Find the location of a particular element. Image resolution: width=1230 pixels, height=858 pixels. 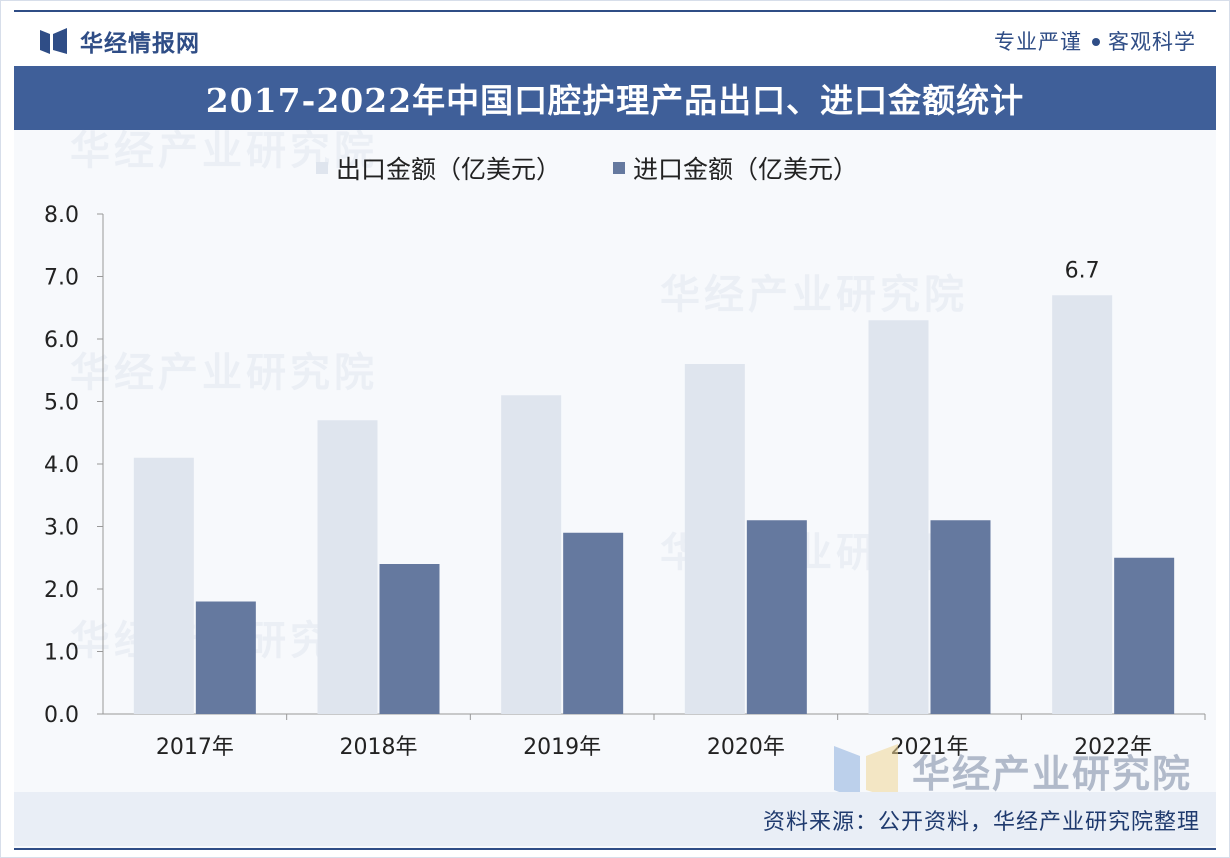

source-text: 资料来源：公开资料，华经产业研究院整理 is located at coordinates (981, 822).